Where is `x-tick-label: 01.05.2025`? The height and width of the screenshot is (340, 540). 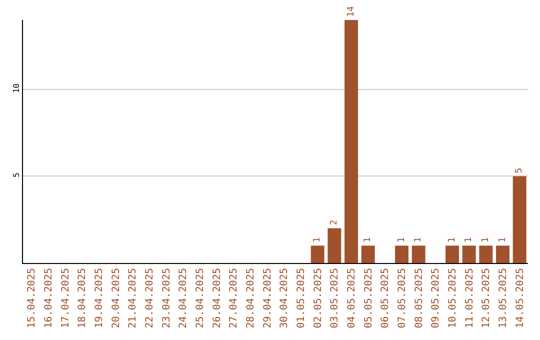
x-tick-label: 01.05.2025 is located at coordinates (301, 298).